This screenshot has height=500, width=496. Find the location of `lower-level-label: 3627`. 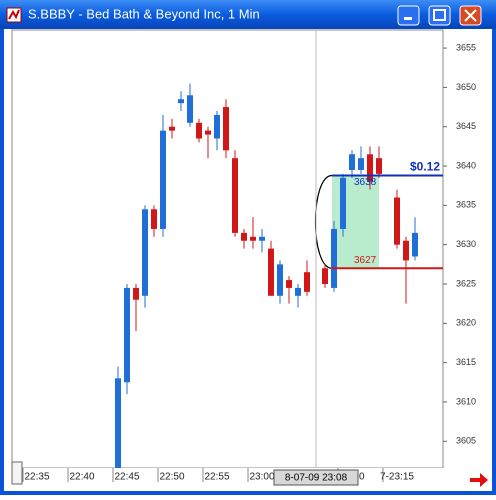

lower-level-label: 3627 is located at coordinates (365, 260).